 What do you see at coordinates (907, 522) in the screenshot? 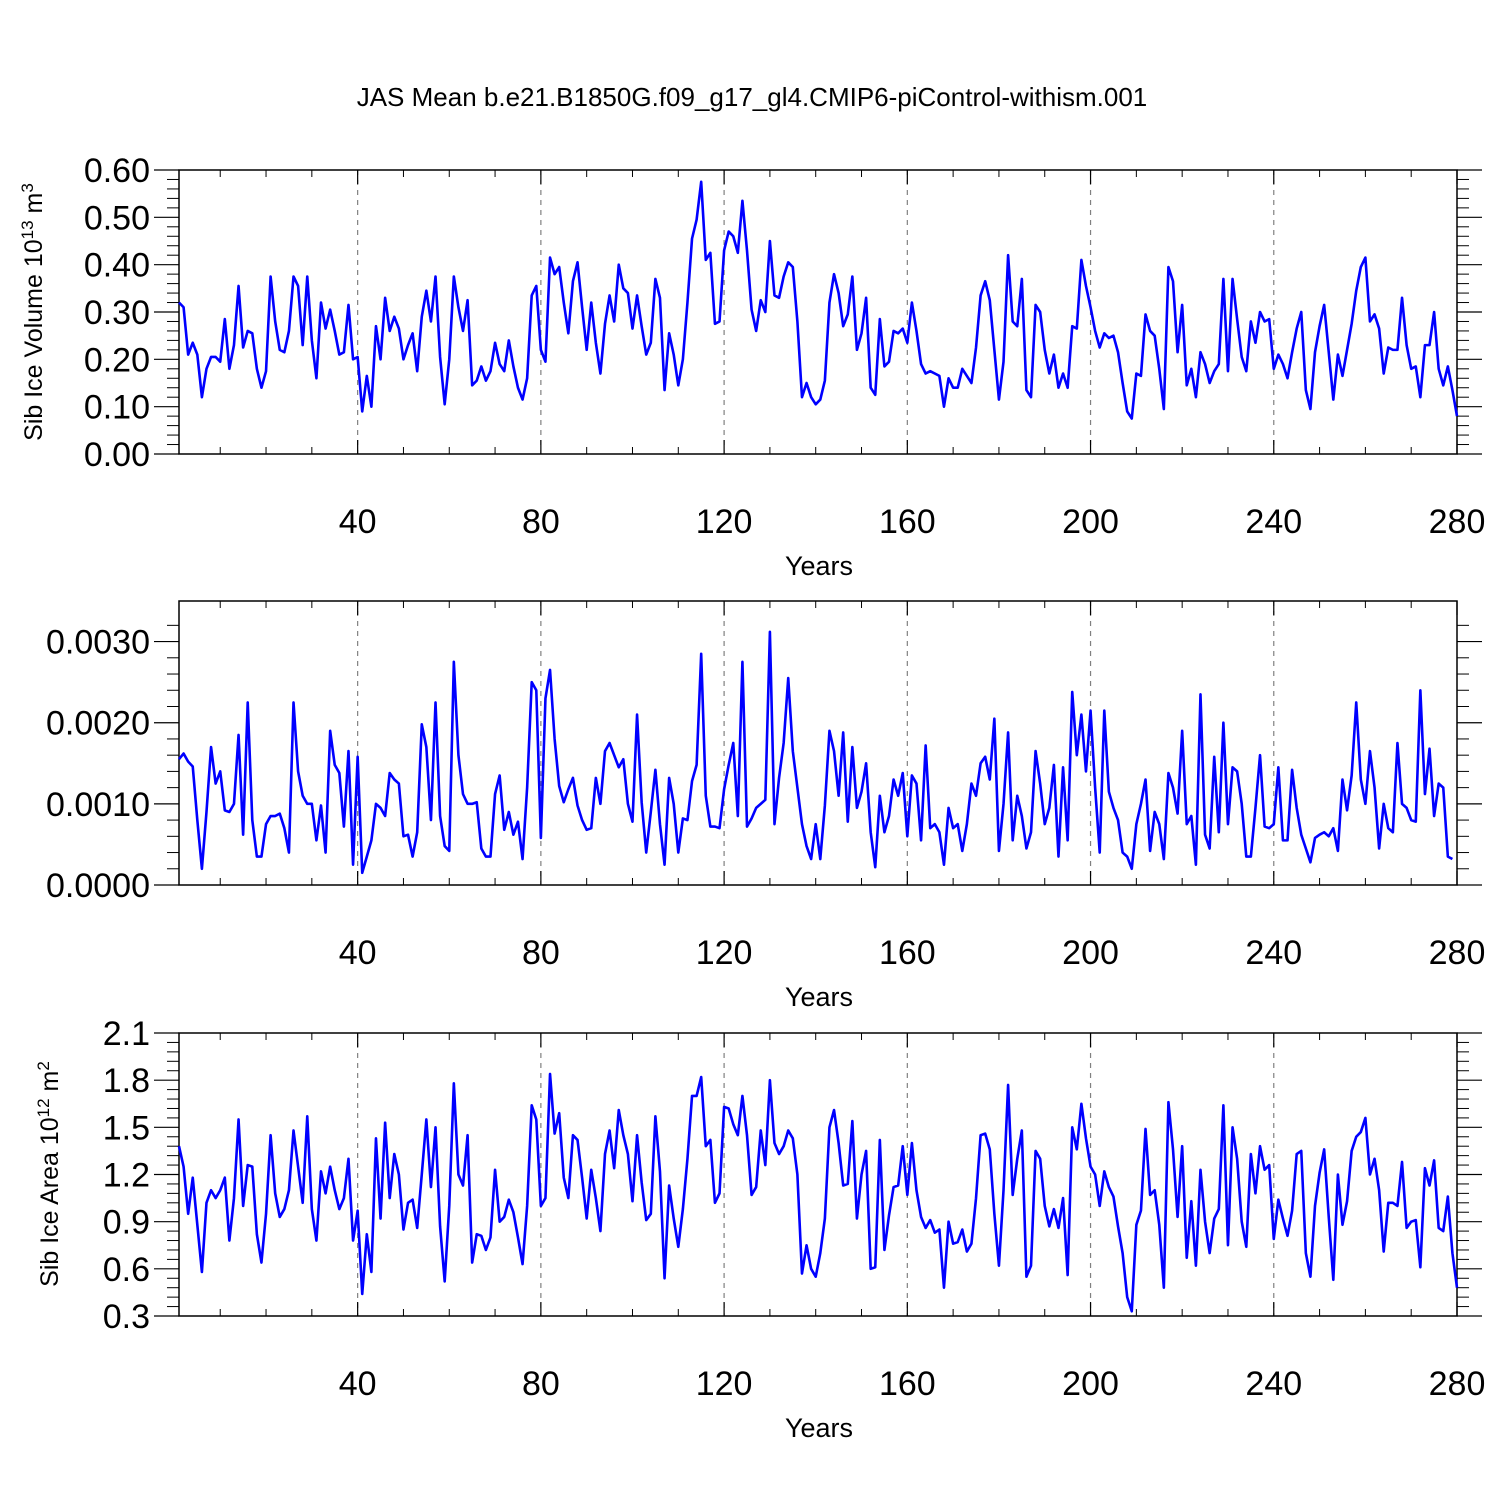
I see `ice-volume-x-tick-label: 160` at bounding box center [907, 522].